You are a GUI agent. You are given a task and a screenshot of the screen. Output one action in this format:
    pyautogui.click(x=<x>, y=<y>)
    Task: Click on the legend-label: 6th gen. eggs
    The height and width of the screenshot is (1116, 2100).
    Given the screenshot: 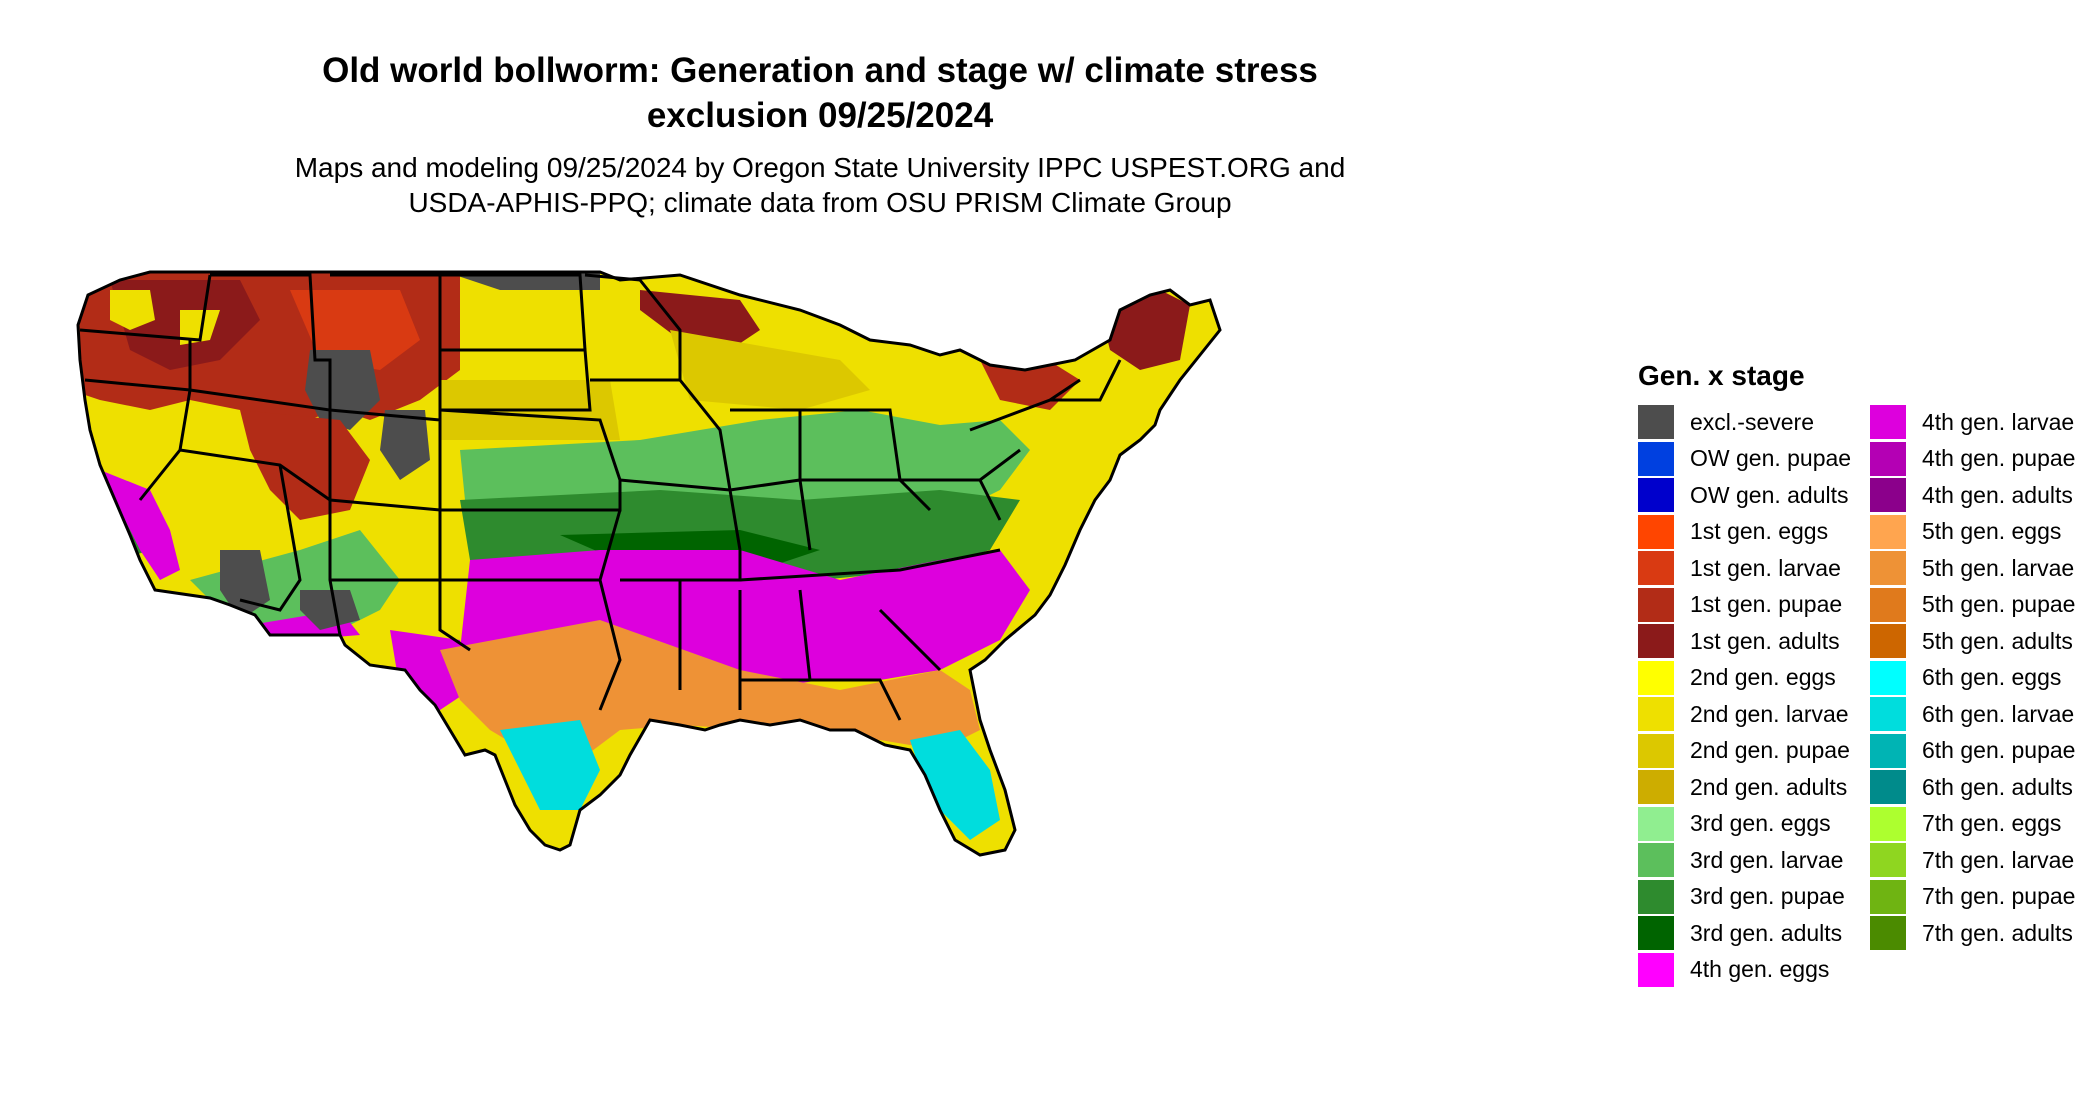 What is the action you would take?
    pyautogui.click(x=1992, y=677)
    